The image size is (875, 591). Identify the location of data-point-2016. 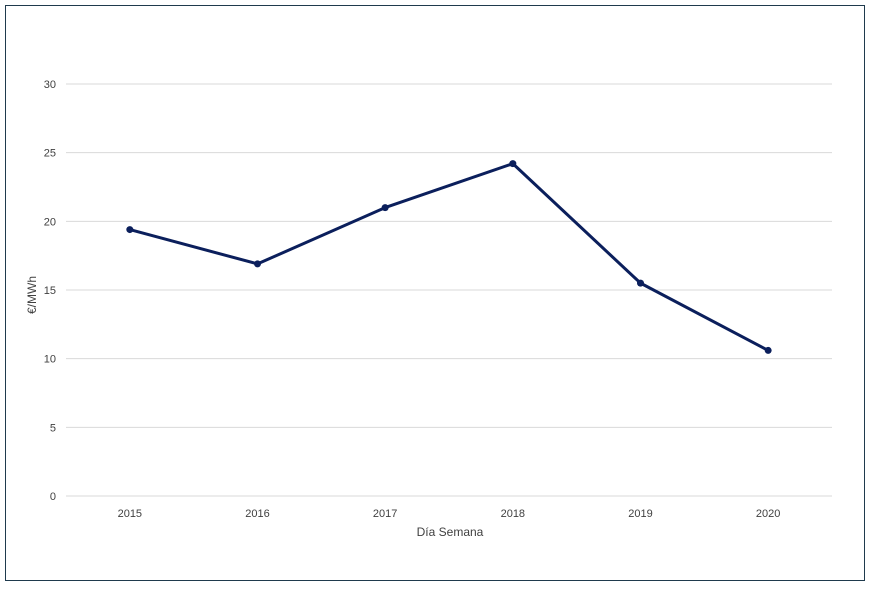
(257, 264).